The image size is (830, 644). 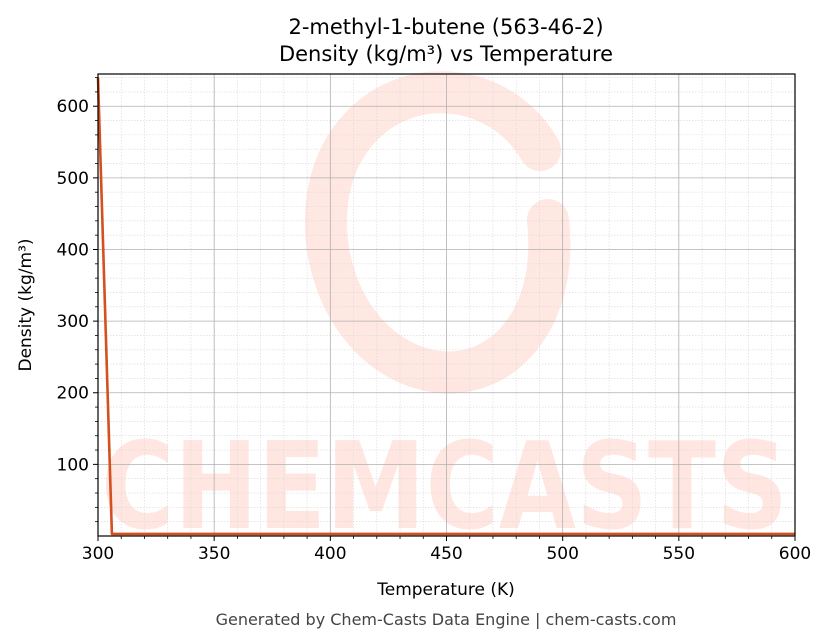 What do you see at coordinates (26, 304) in the screenshot?
I see `y-axis-label: Density (kg/m³)` at bounding box center [26, 304].